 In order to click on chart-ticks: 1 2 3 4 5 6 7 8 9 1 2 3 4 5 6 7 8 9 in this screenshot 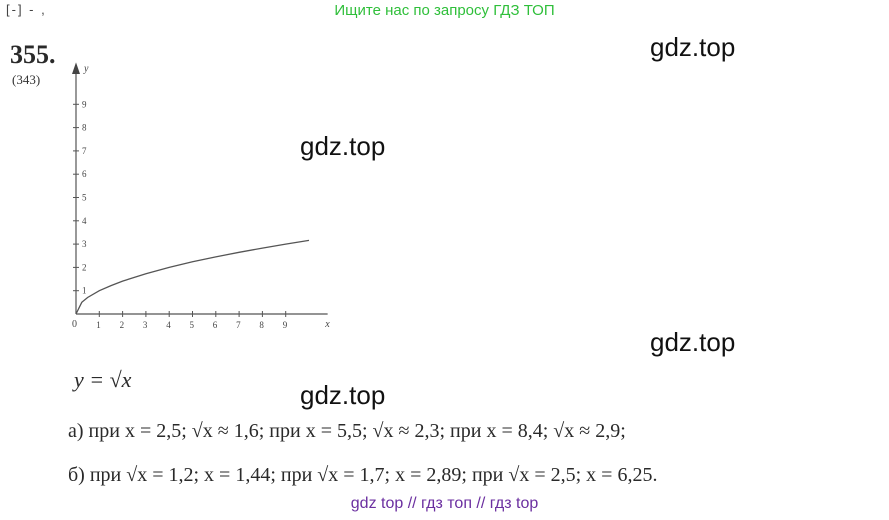, I will do `click(180, 214)`.